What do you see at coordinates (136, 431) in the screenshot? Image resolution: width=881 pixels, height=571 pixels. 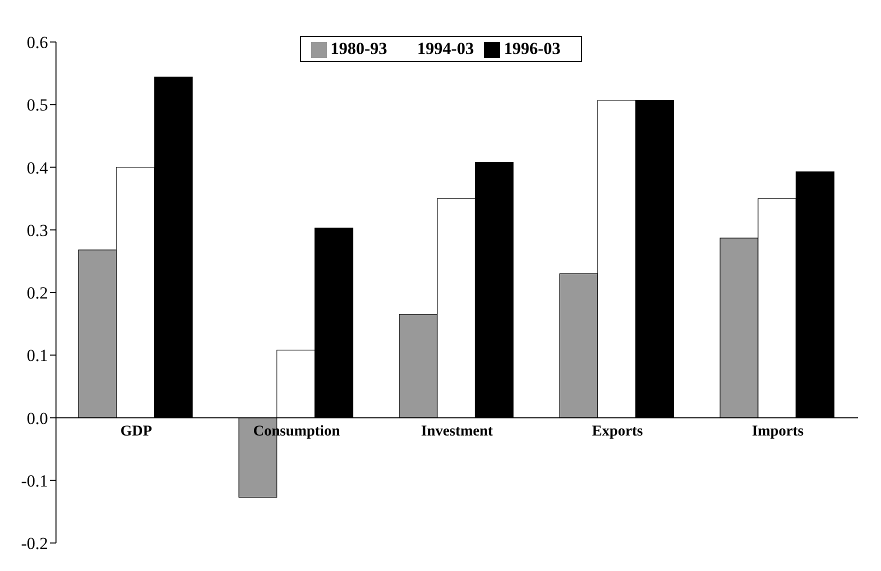 I see `x-tick-label: GDP` at bounding box center [136, 431].